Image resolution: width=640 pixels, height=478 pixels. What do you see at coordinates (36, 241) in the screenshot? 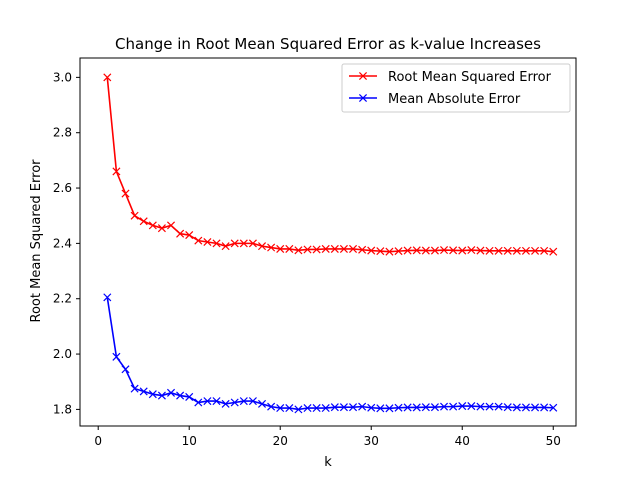
I see `y-axis-label: Root Mean Squared Error` at bounding box center [36, 241].